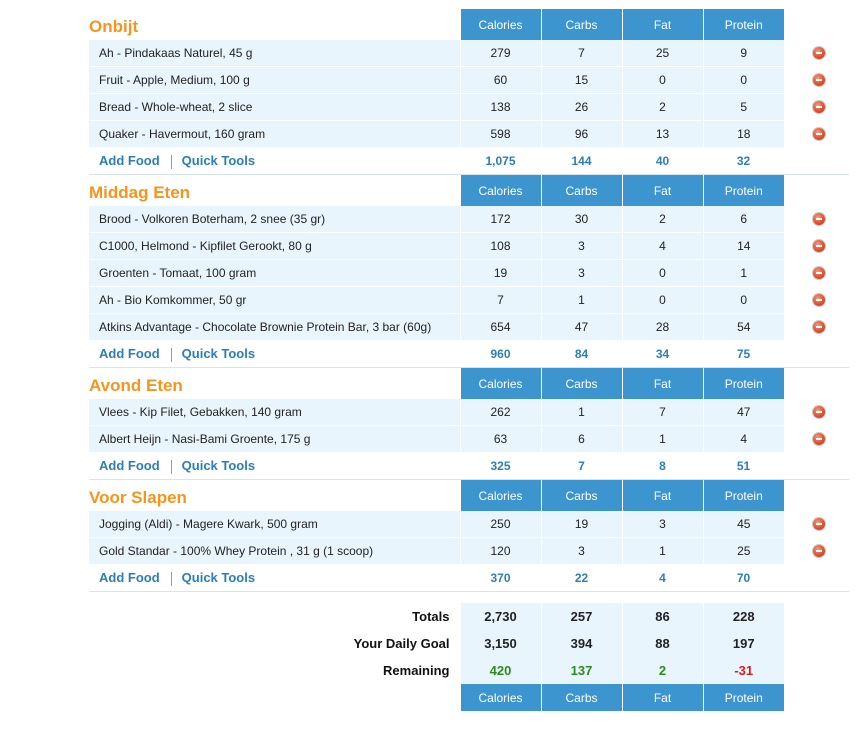  I want to click on food-name: Vlees - Kip Filet, Gebakken, 140 gram, so click(274, 412).